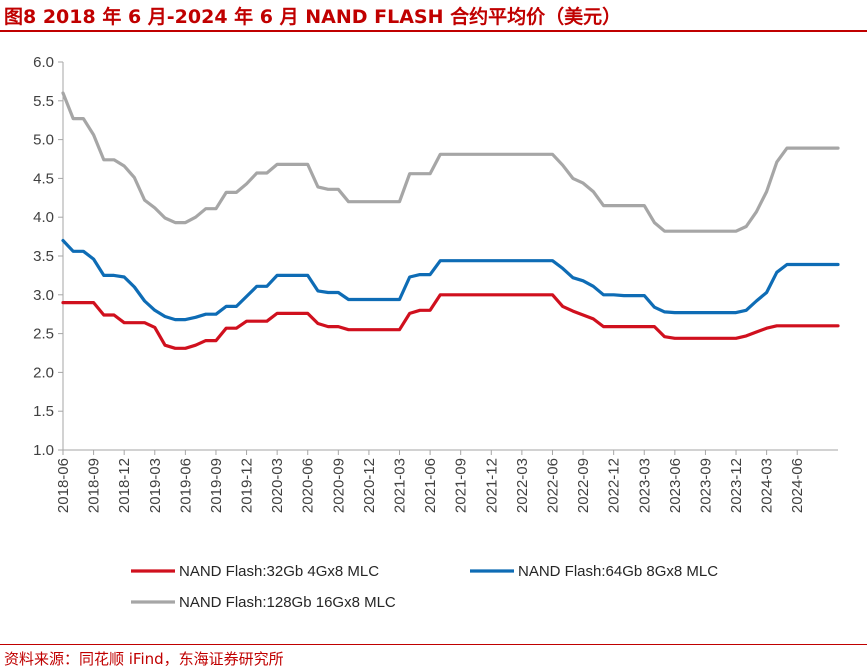 The image size is (867, 670). What do you see at coordinates (43, 372) in the screenshot?
I see `y-tick-label: 2.0` at bounding box center [43, 372].